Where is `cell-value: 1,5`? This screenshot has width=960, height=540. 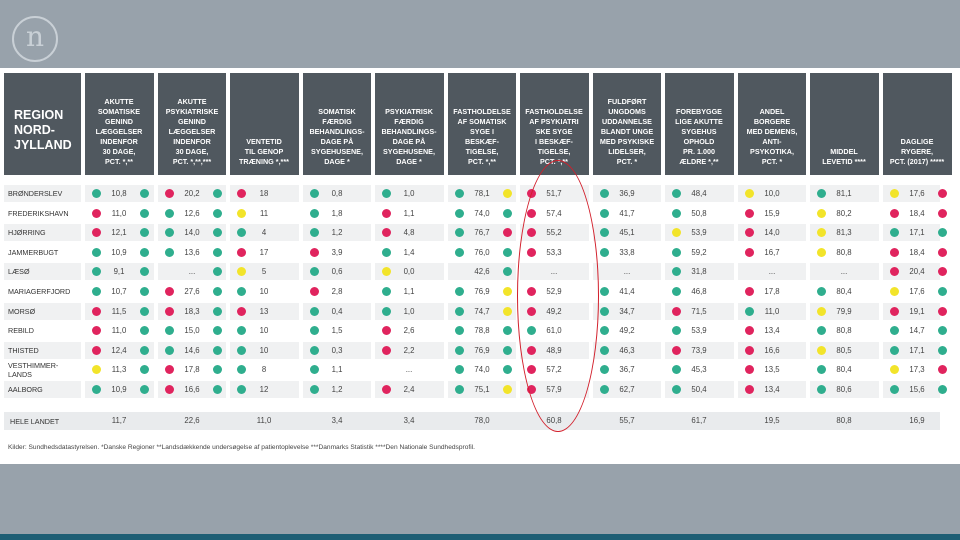 cell-value: 1,5 is located at coordinates (337, 331).